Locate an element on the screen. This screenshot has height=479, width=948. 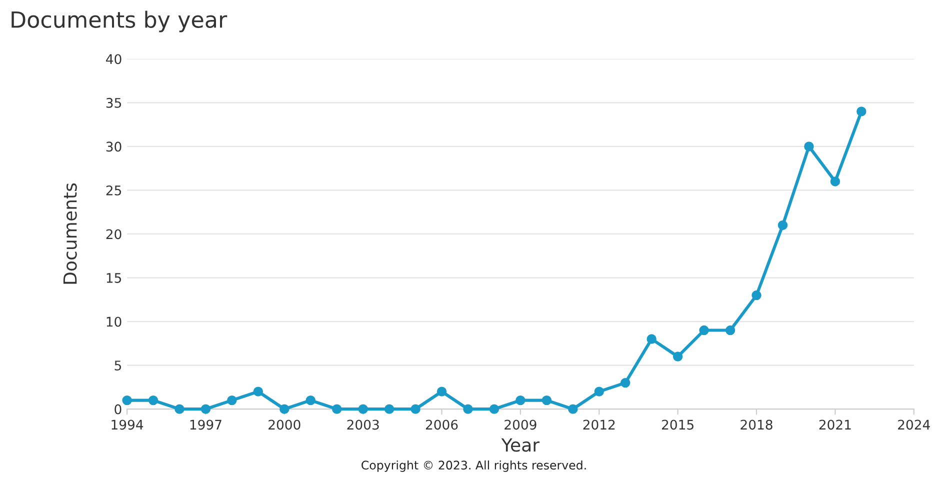
x-tick-label: 2021 is located at coordinates (835, 425).